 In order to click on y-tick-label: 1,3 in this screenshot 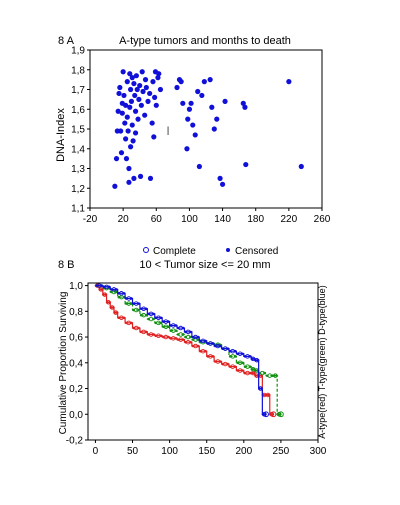, I will do `click(78, 169)`.